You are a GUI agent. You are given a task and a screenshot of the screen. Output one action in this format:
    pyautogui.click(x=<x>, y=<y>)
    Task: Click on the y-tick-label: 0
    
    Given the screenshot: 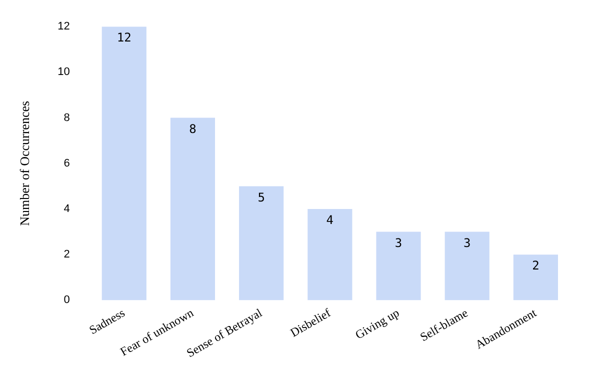 What is the action you would take?
    pyautogui.click(x=67, y=300)
    